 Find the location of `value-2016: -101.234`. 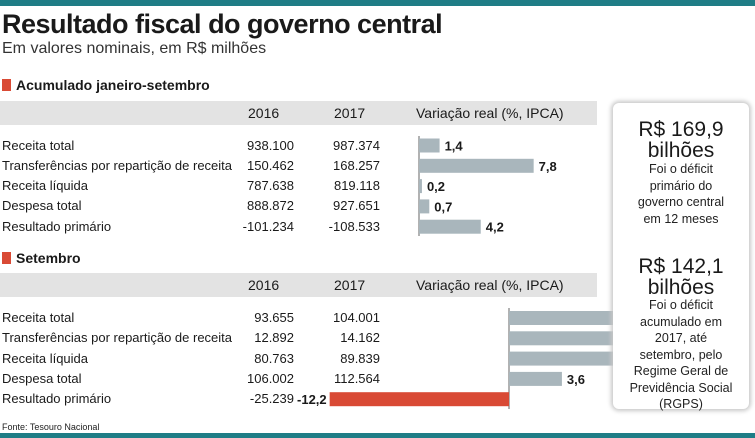

value-2016: -101.234 is located at coordinates (268, 226).